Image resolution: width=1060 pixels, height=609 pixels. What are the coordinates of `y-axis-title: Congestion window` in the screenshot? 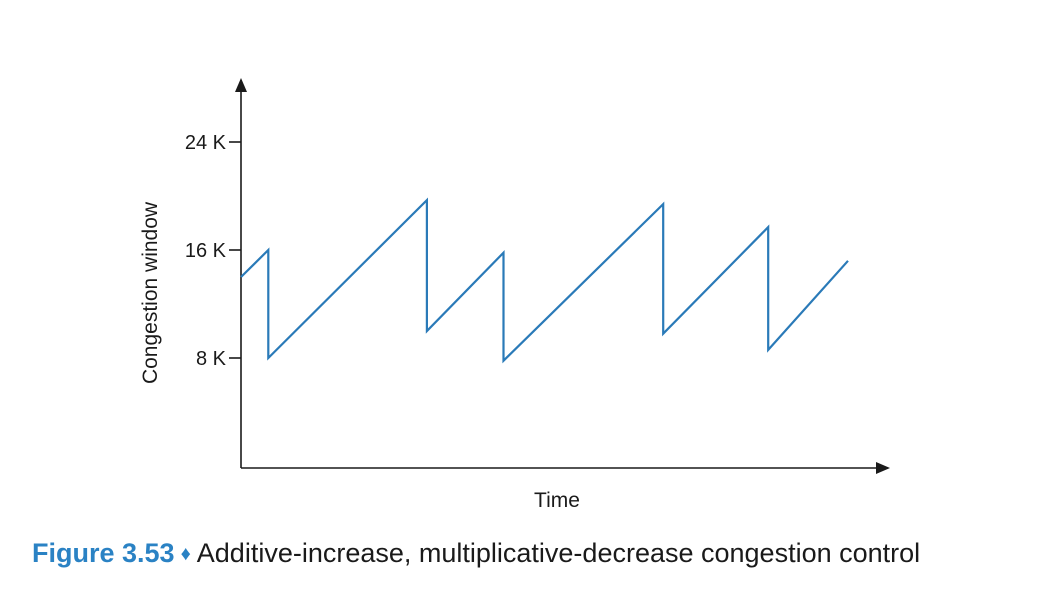 It's located at (150, 292).